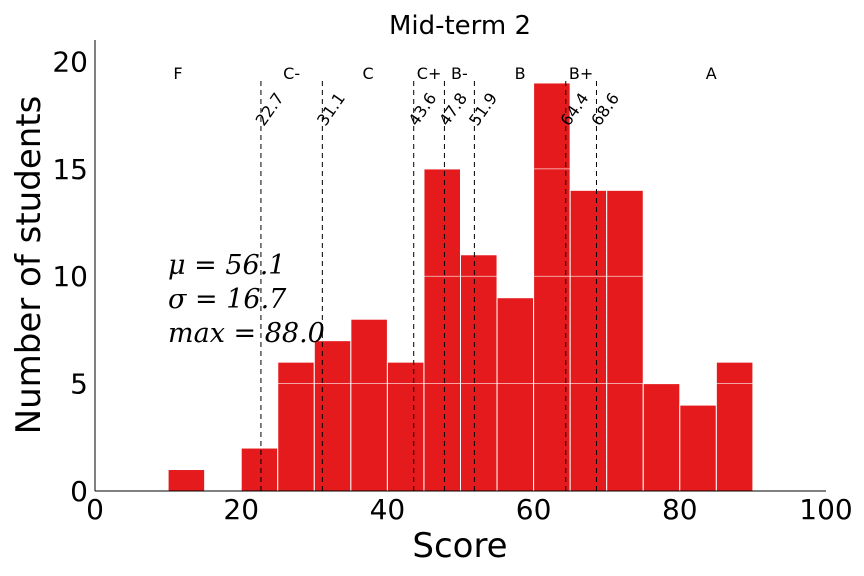 This screenshot has width=864, height=576. What do you see at coordinates (711, 73) in the screenshot?
I see `grade-label-A: A` at bounding box center [711, 73].